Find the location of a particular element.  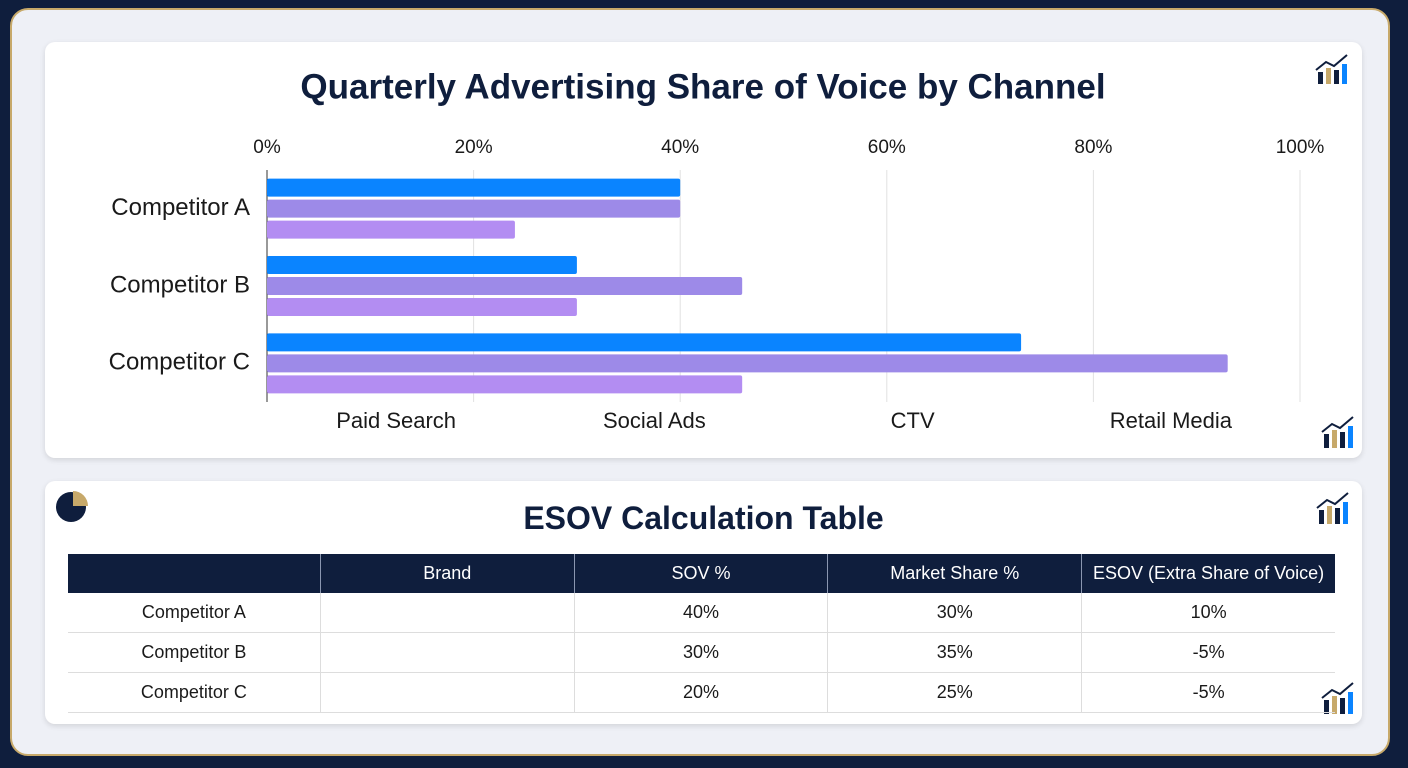

table-row: Competitor A 40% 30% 10% is located at coordinates (701, 613).